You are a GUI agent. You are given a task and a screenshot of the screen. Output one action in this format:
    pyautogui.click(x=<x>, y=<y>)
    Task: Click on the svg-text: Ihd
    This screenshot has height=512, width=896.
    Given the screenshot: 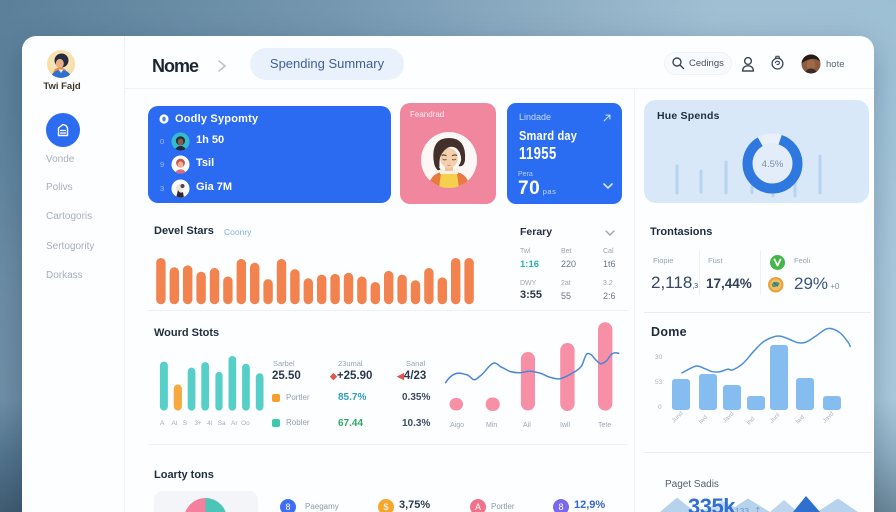 What is the action you would take?
    pyautogui.click(x=751, y=421)
    